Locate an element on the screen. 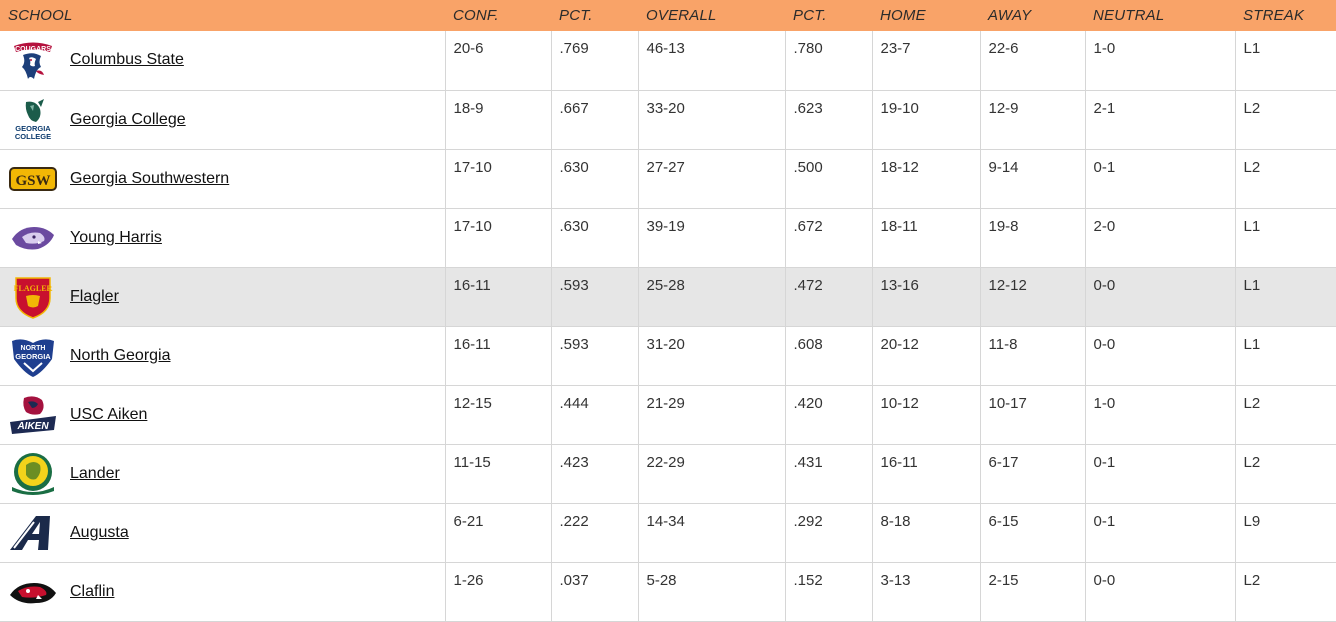 This screenshot has height=622, width=1336. school-cell: GSW Georgia Southwestern is located at coordinates (222, 178).